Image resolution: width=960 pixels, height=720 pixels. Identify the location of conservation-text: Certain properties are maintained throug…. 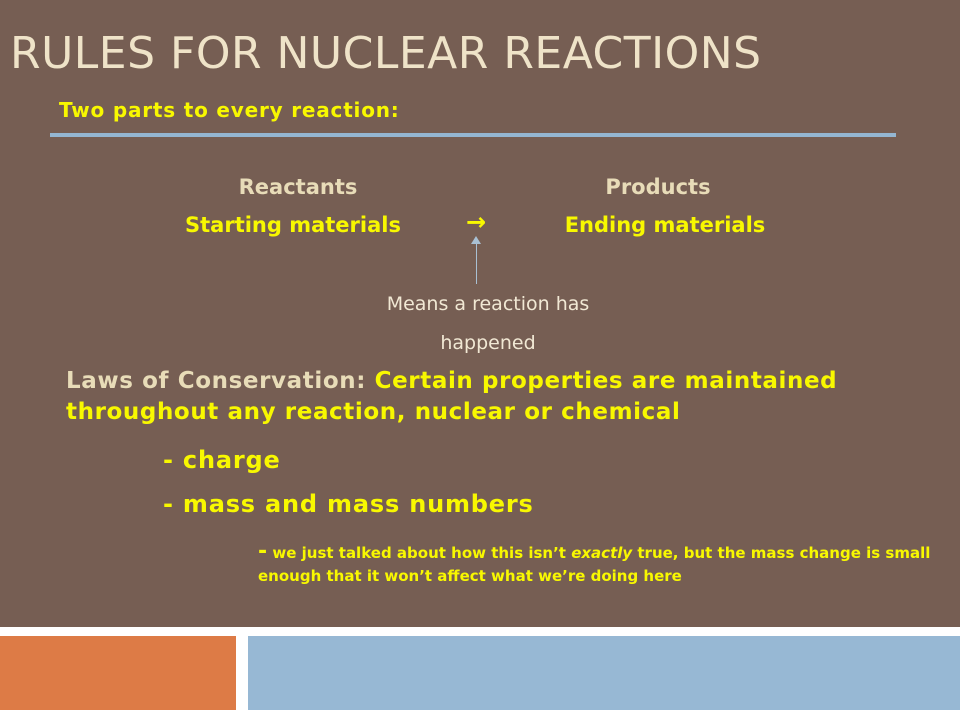
(452, 396).